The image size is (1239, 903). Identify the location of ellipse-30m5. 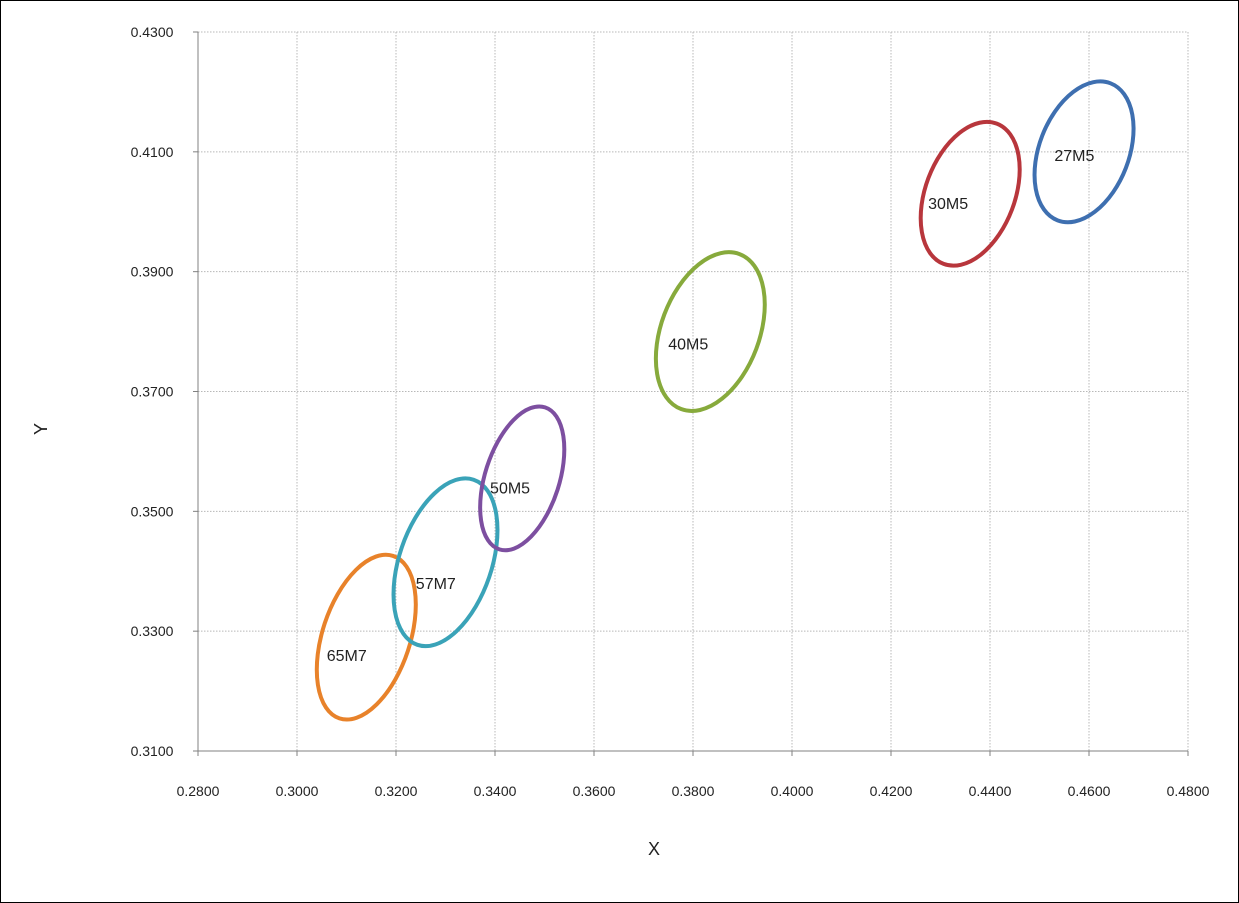
(970, 193).